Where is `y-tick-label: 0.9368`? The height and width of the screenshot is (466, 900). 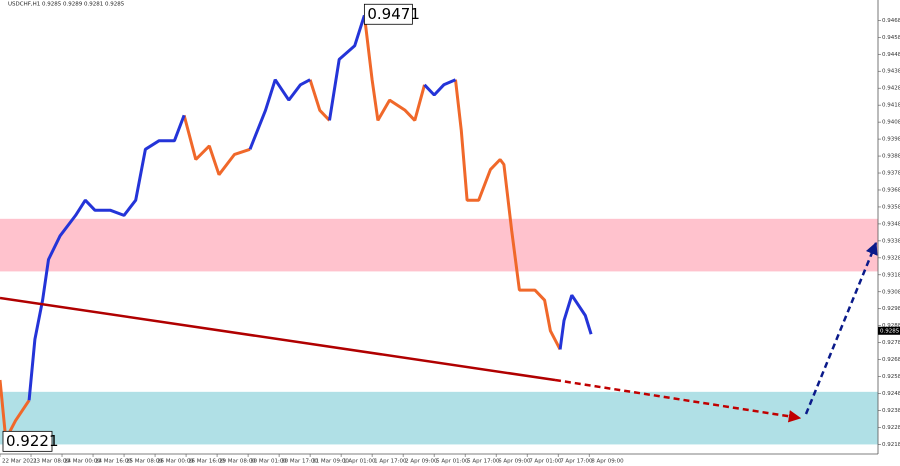 y-tick-label: 0.9368 is located at coordinates (891, 190).